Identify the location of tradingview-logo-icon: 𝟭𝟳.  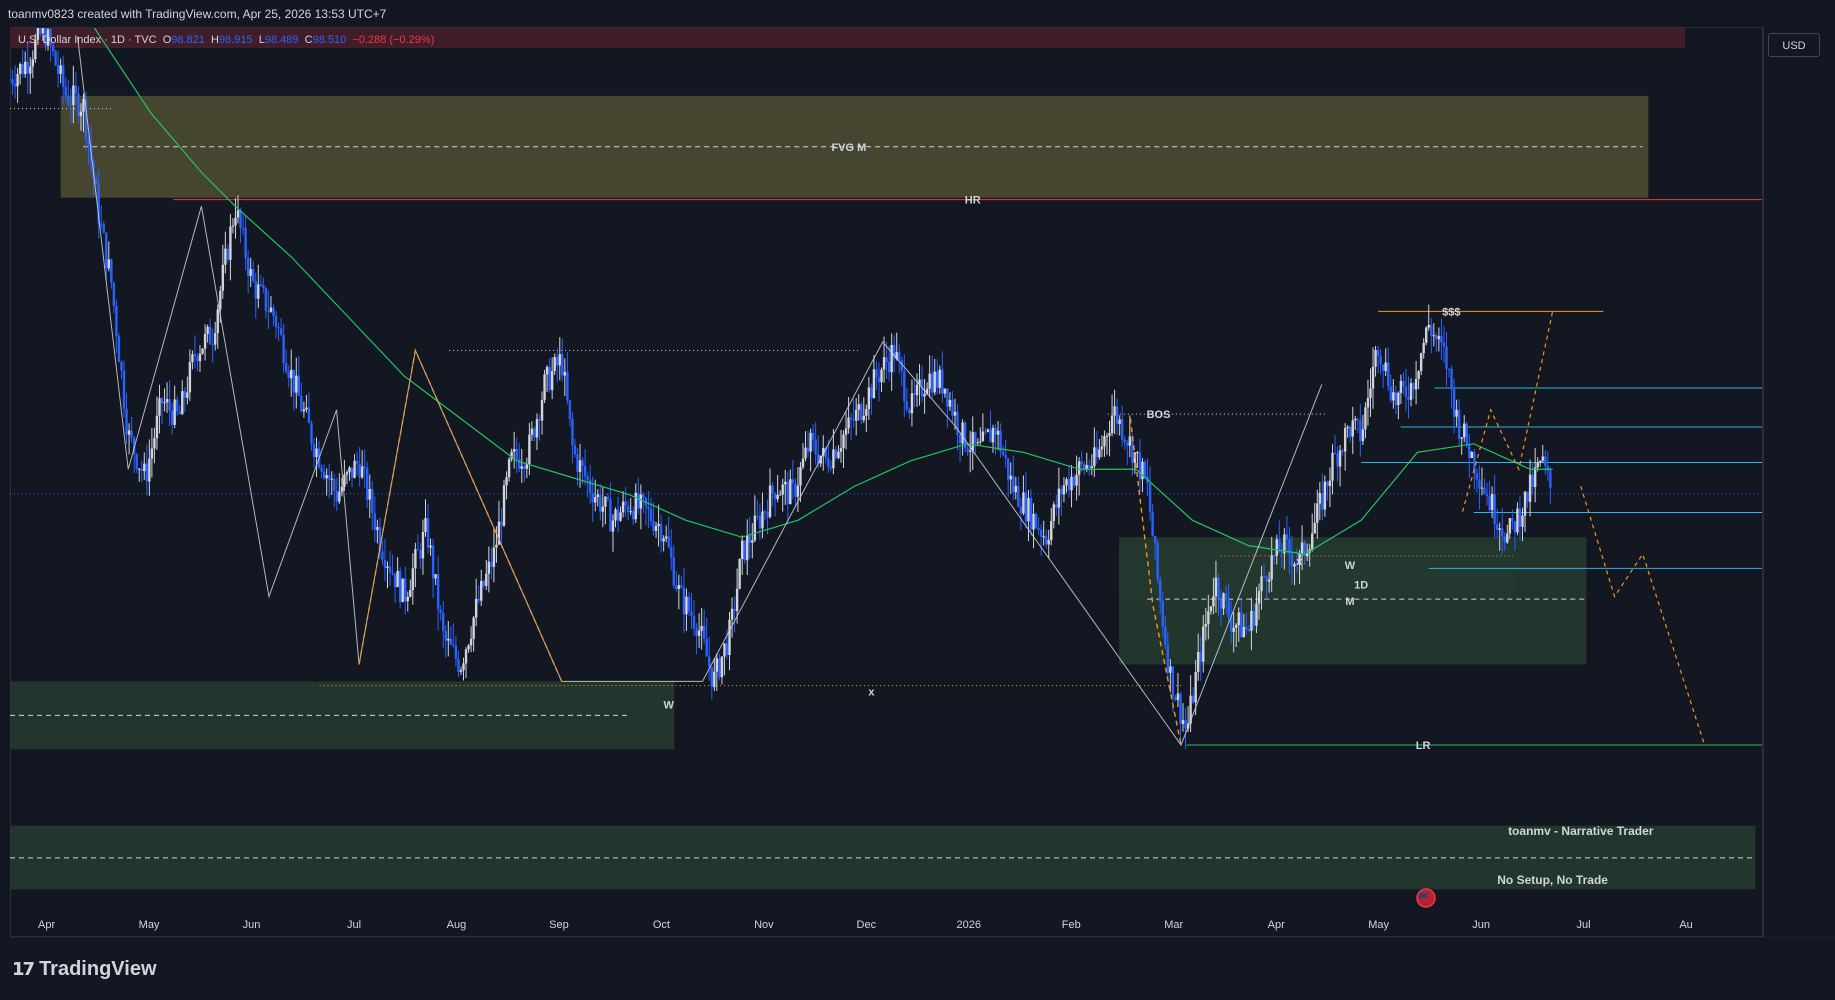
(23, 969).